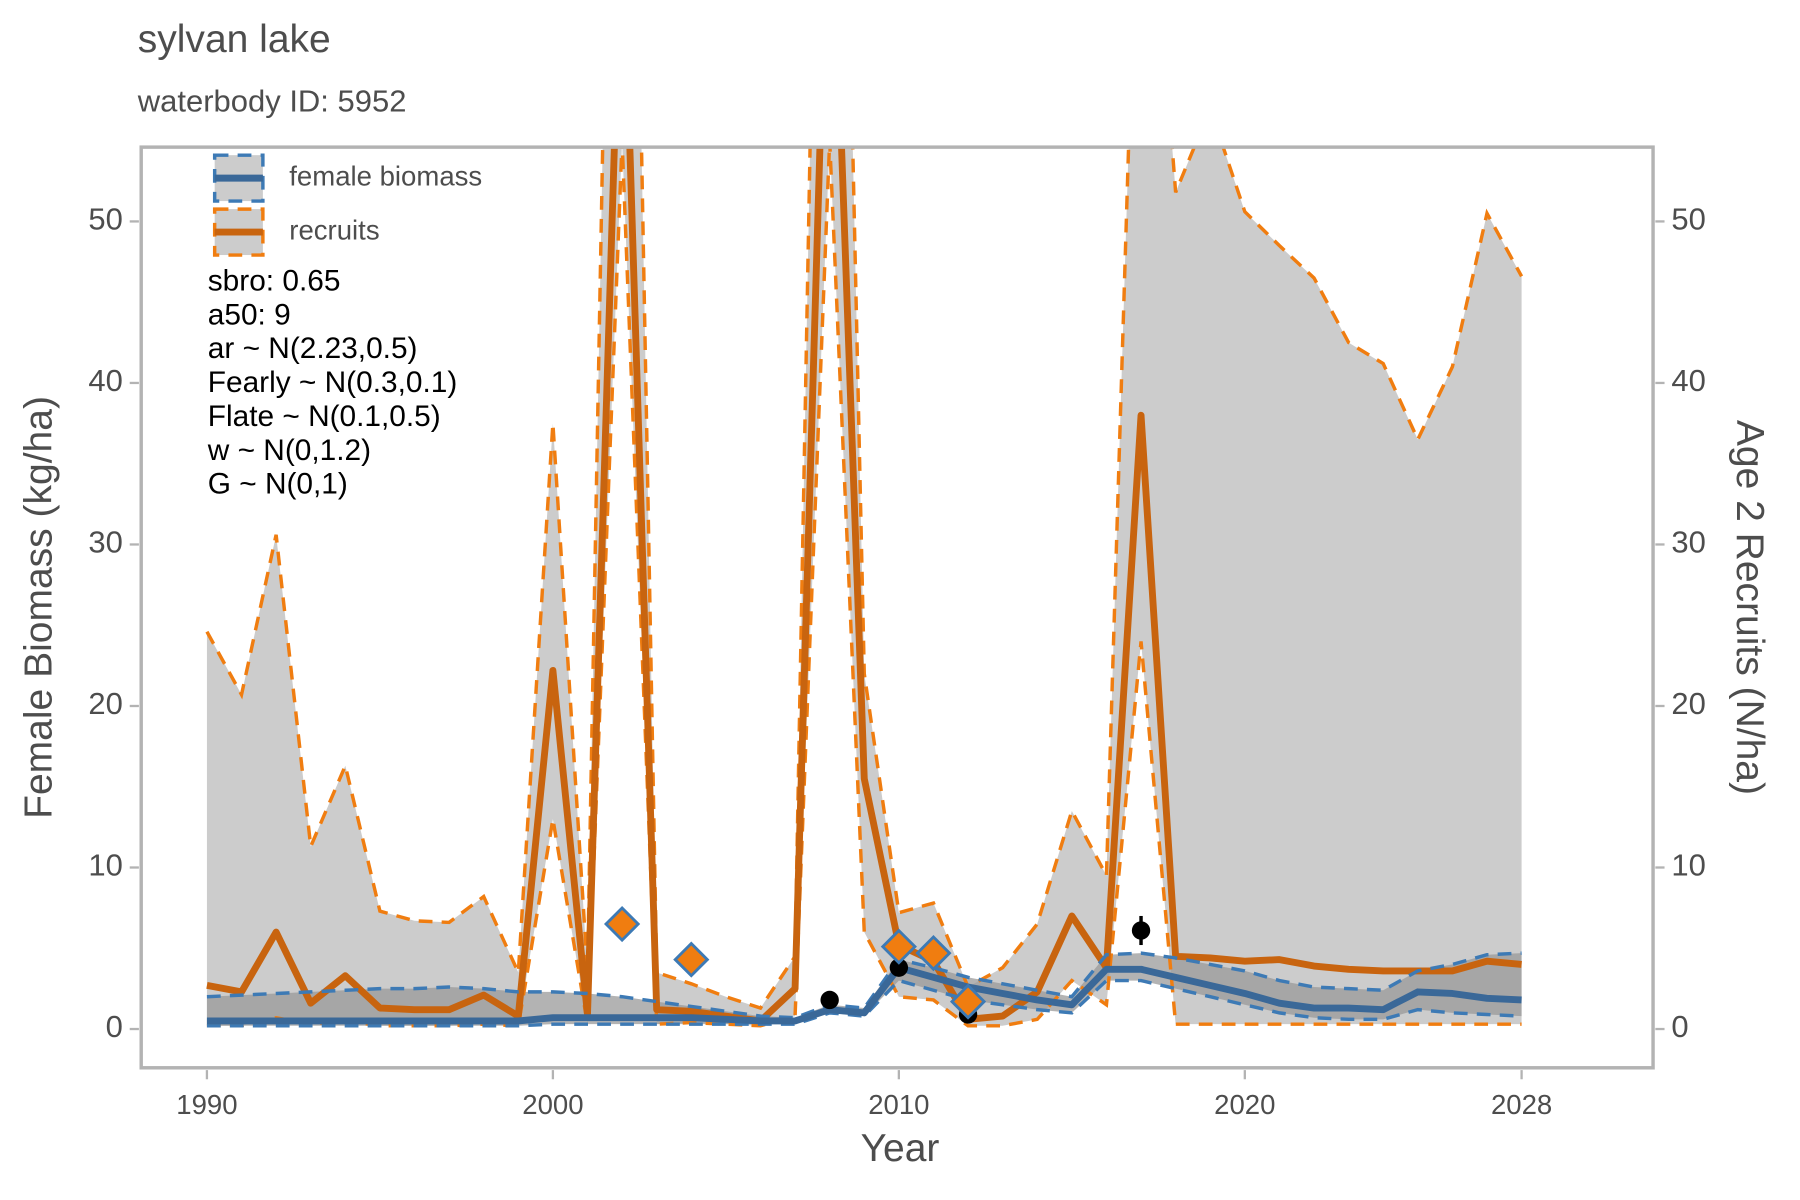 This screenshot has height=1200, width=1800. I want to click on band, so click(864, 989).